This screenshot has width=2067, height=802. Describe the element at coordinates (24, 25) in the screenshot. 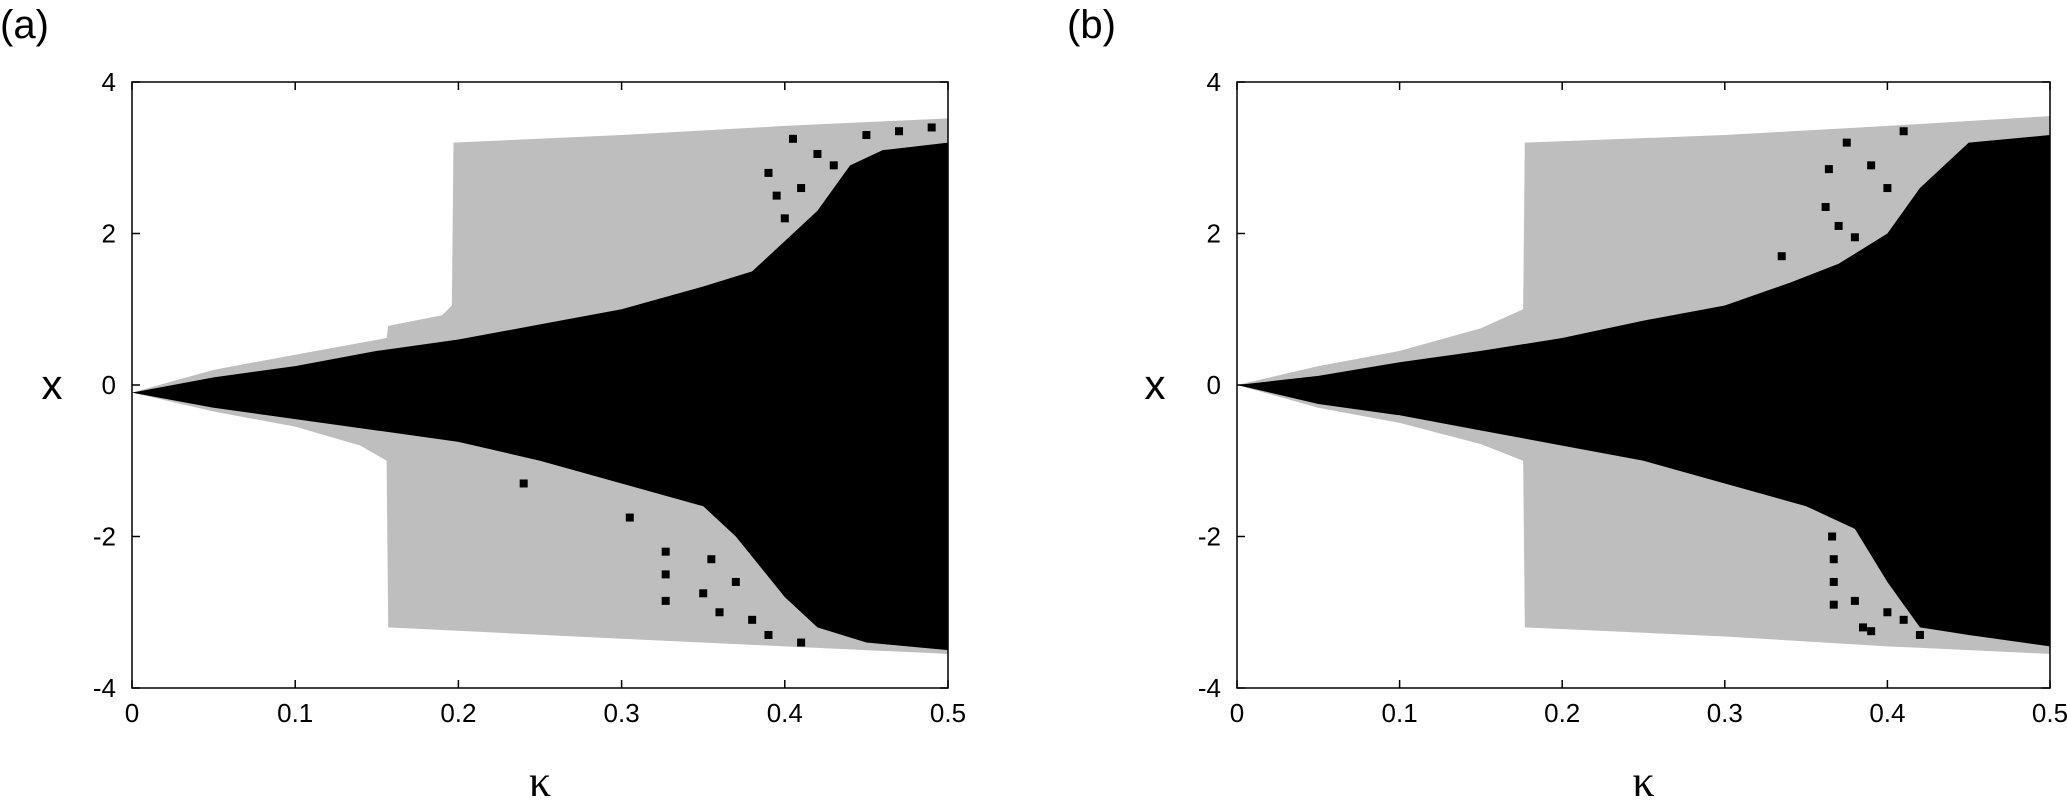

I see `panel-label: (a)` at that location.